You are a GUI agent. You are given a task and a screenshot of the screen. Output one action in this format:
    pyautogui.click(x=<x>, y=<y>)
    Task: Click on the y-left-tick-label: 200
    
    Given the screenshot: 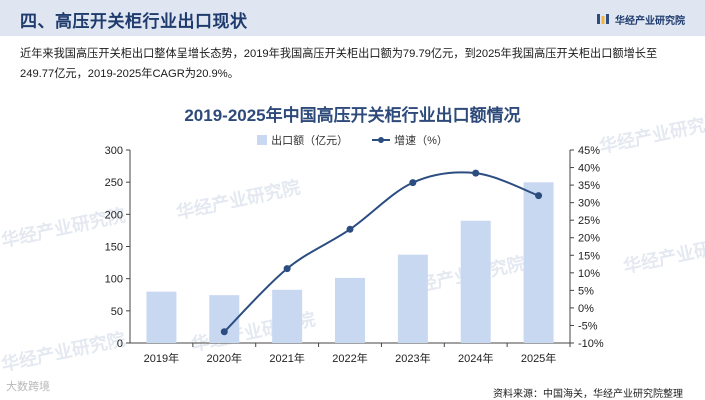 What is the action you would take?
    pyautogui.click(x=114, y=215)
    